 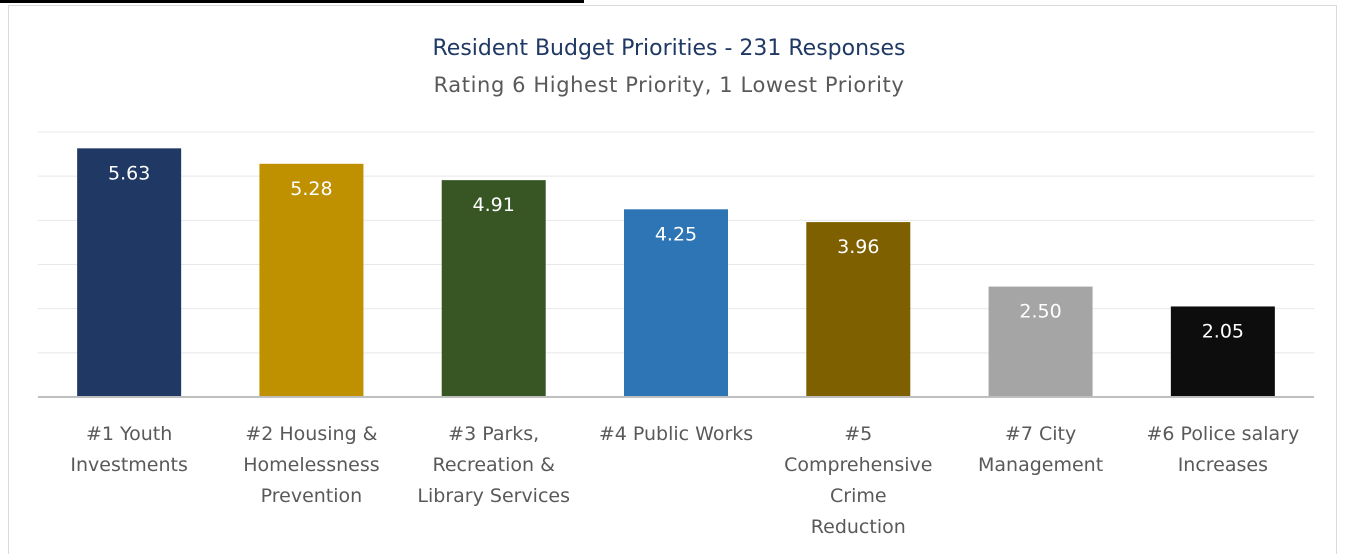 I want to click on category-label-line: #5, so click(x=858, y=434).